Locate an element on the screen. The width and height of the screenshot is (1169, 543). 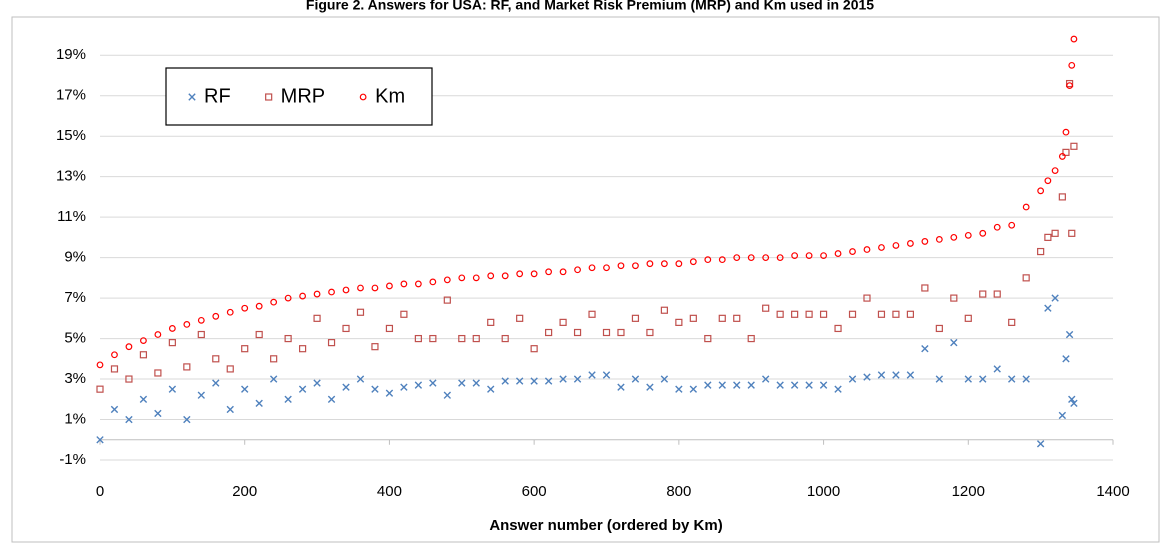
legend-box is located at coordinates (299, 96).